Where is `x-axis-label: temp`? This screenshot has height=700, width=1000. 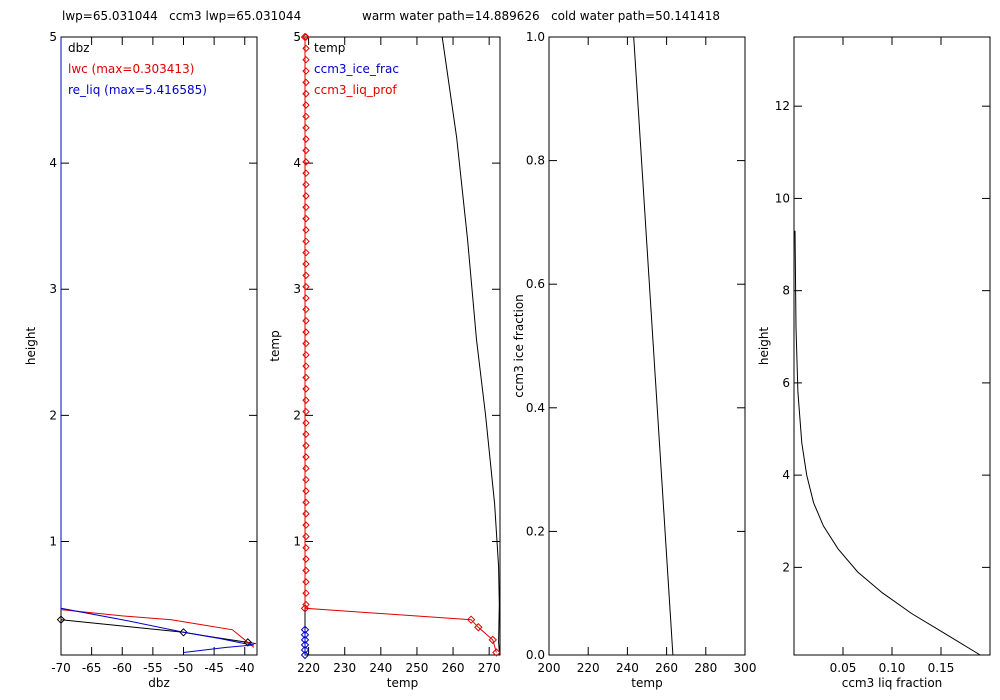
x-axis-label: temp is located at coordinates (646, 683).